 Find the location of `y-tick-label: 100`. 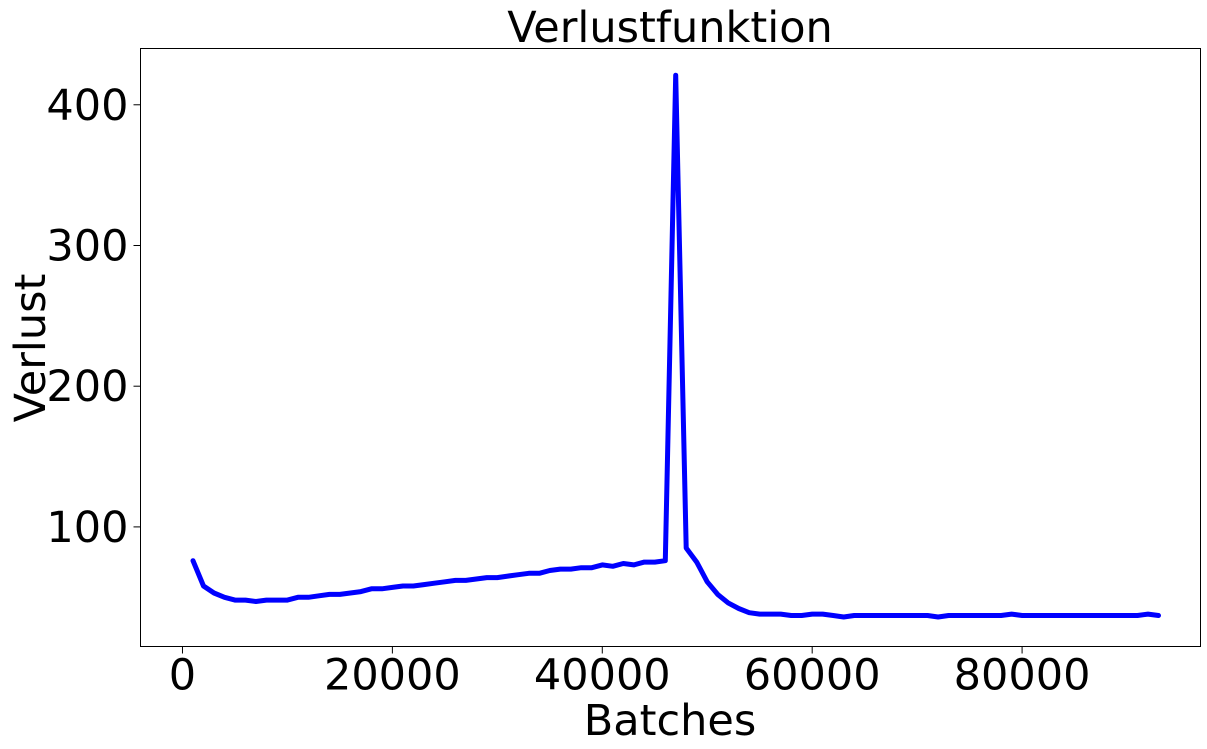

y-tick-label: 100 is located at coordinates (87, 528).